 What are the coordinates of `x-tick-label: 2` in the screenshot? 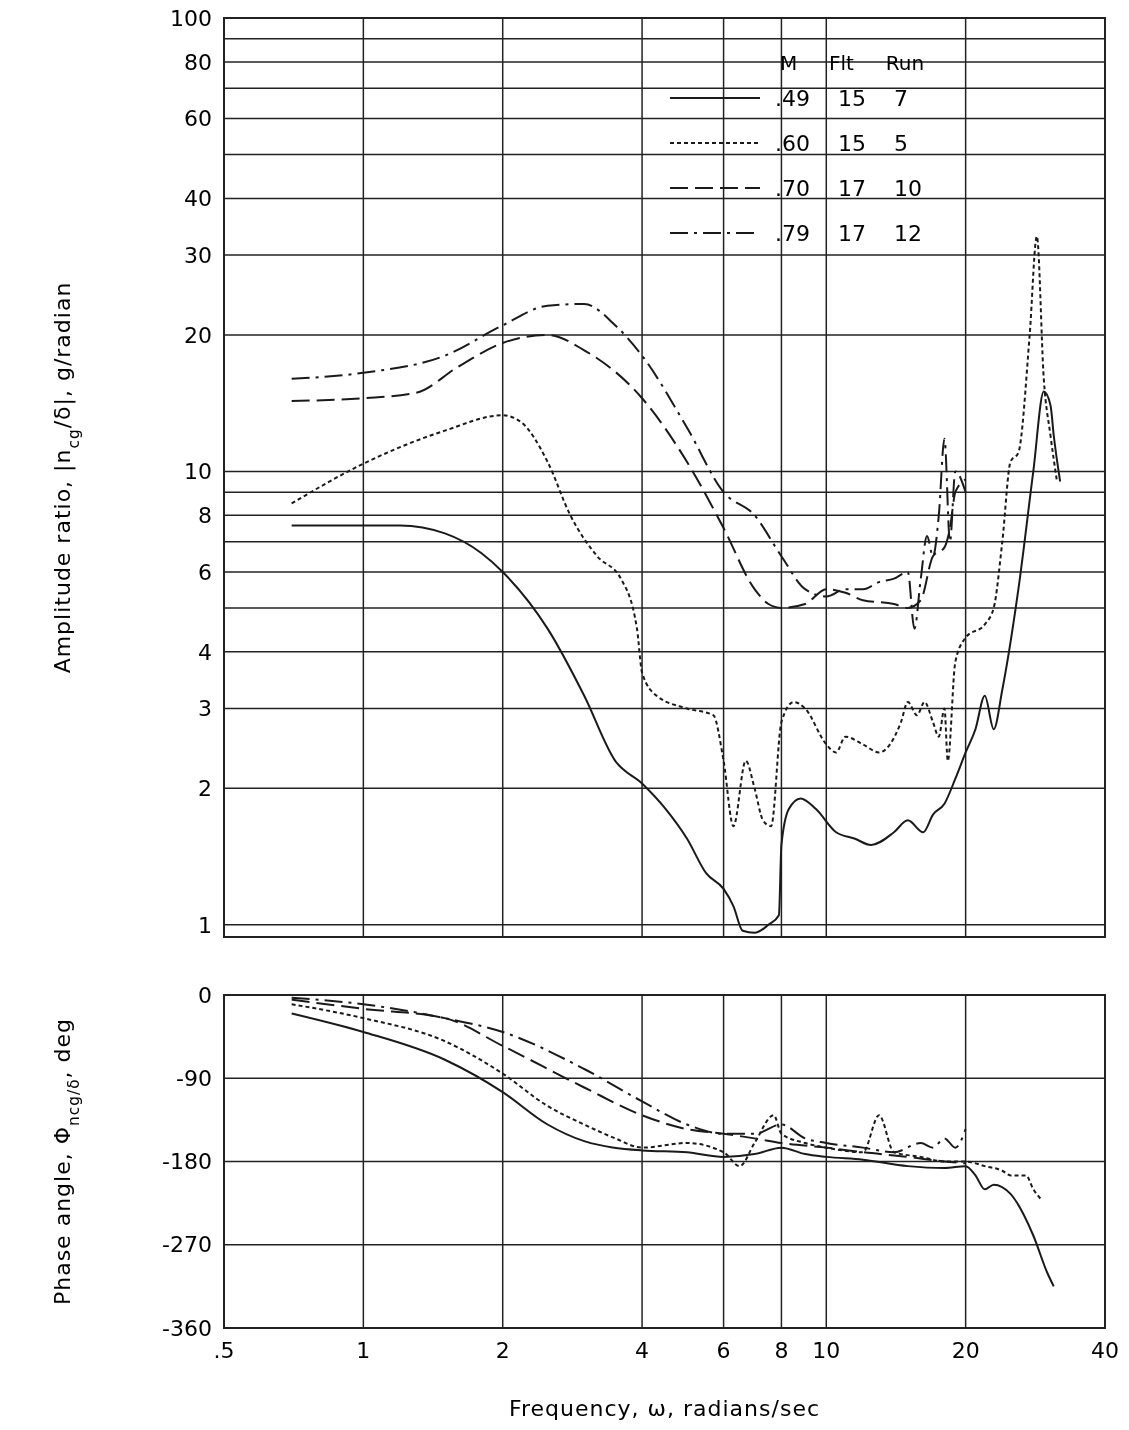 It's located at (502, 1350).